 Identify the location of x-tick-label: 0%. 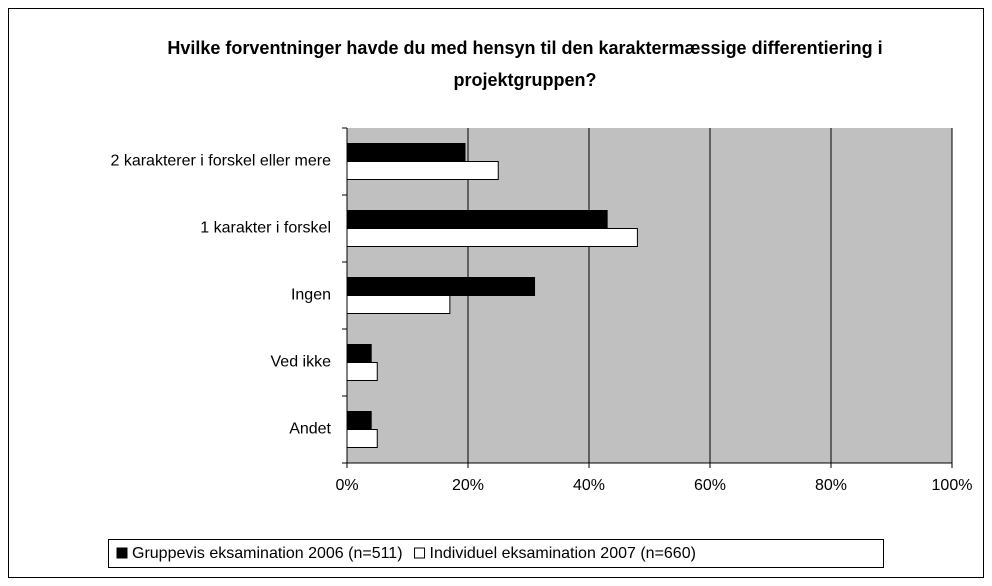
(346, 485).